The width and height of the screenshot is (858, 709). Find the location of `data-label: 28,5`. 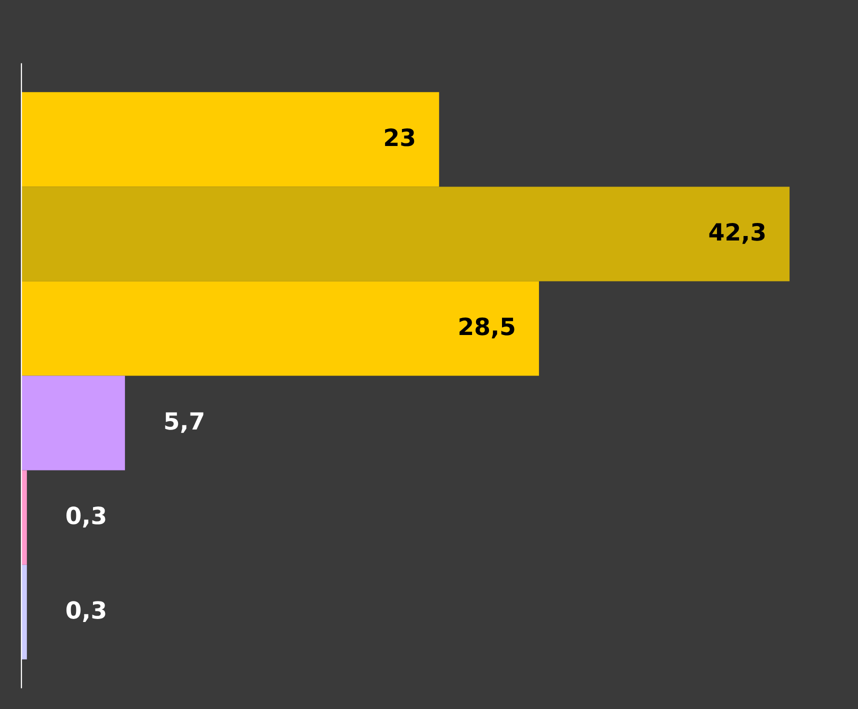

data-label: 28,5 is located at coordinates (487, 327).